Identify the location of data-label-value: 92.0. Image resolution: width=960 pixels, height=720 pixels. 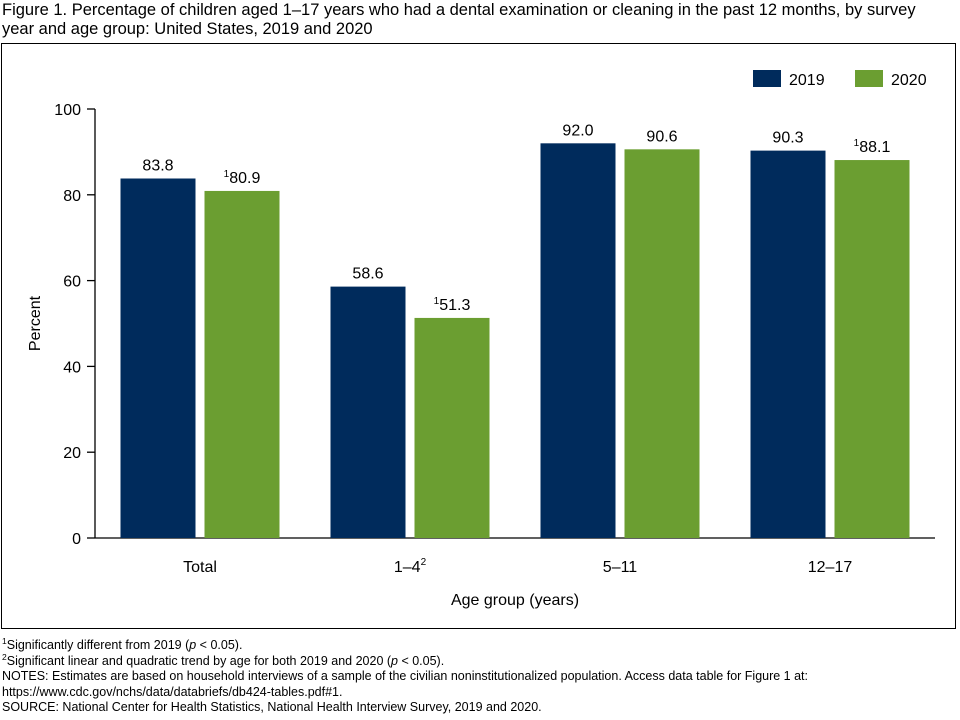
(577, 130).